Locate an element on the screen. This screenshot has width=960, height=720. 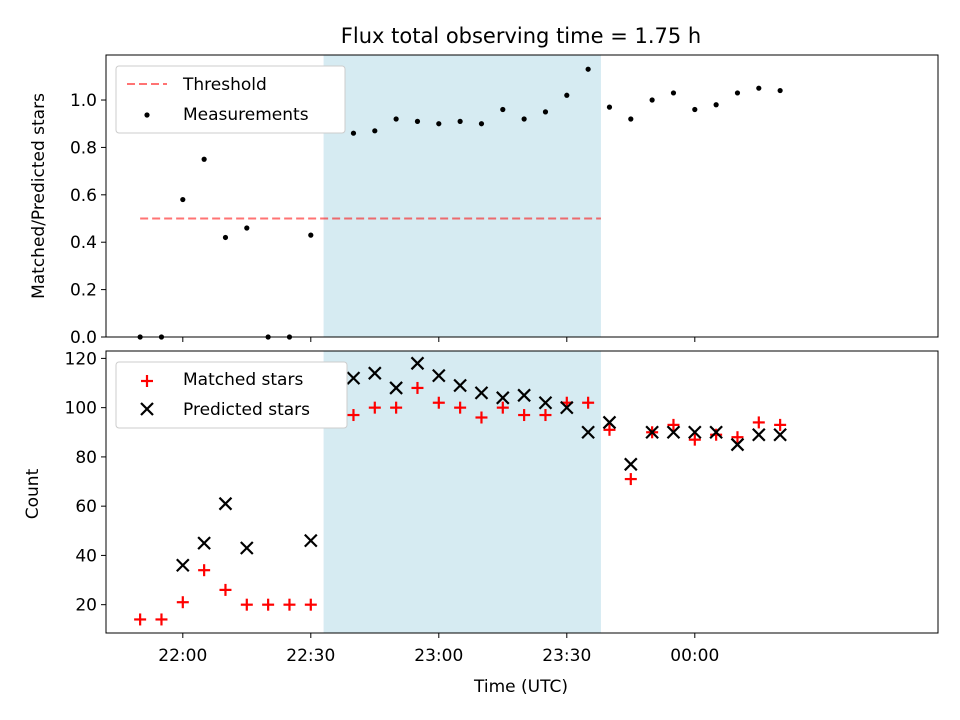
bottom-y-tick-label: 60 is located at coordinates (86, 507).